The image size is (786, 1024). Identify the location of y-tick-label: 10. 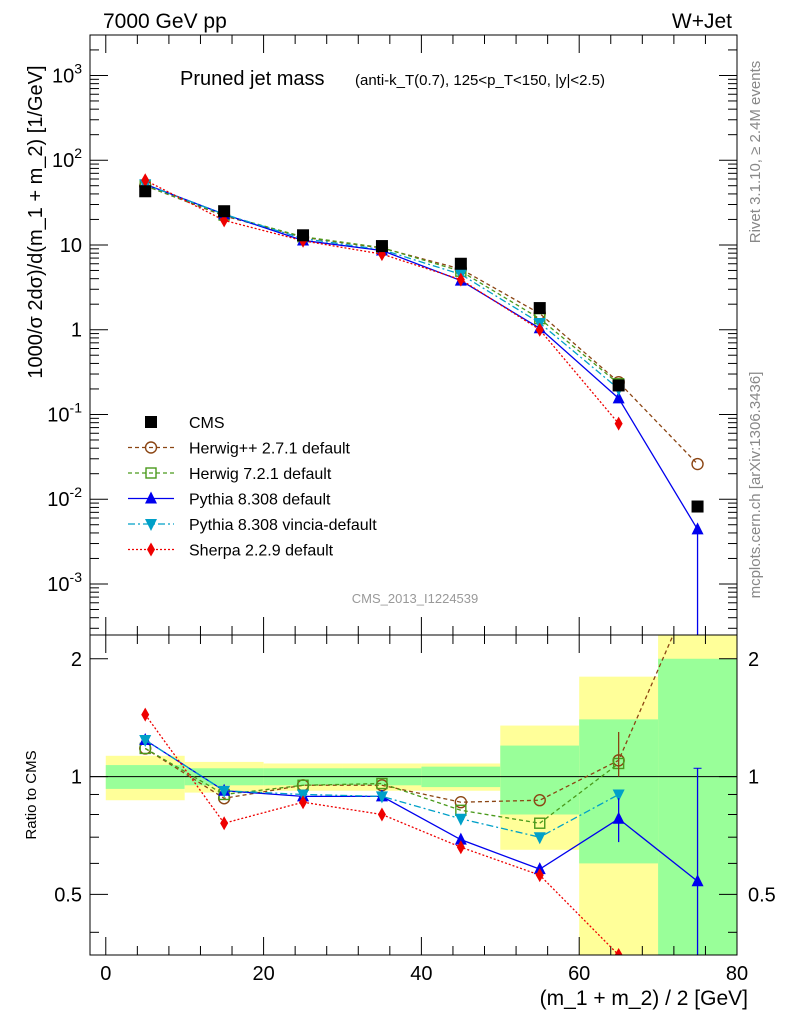
(71, 246).